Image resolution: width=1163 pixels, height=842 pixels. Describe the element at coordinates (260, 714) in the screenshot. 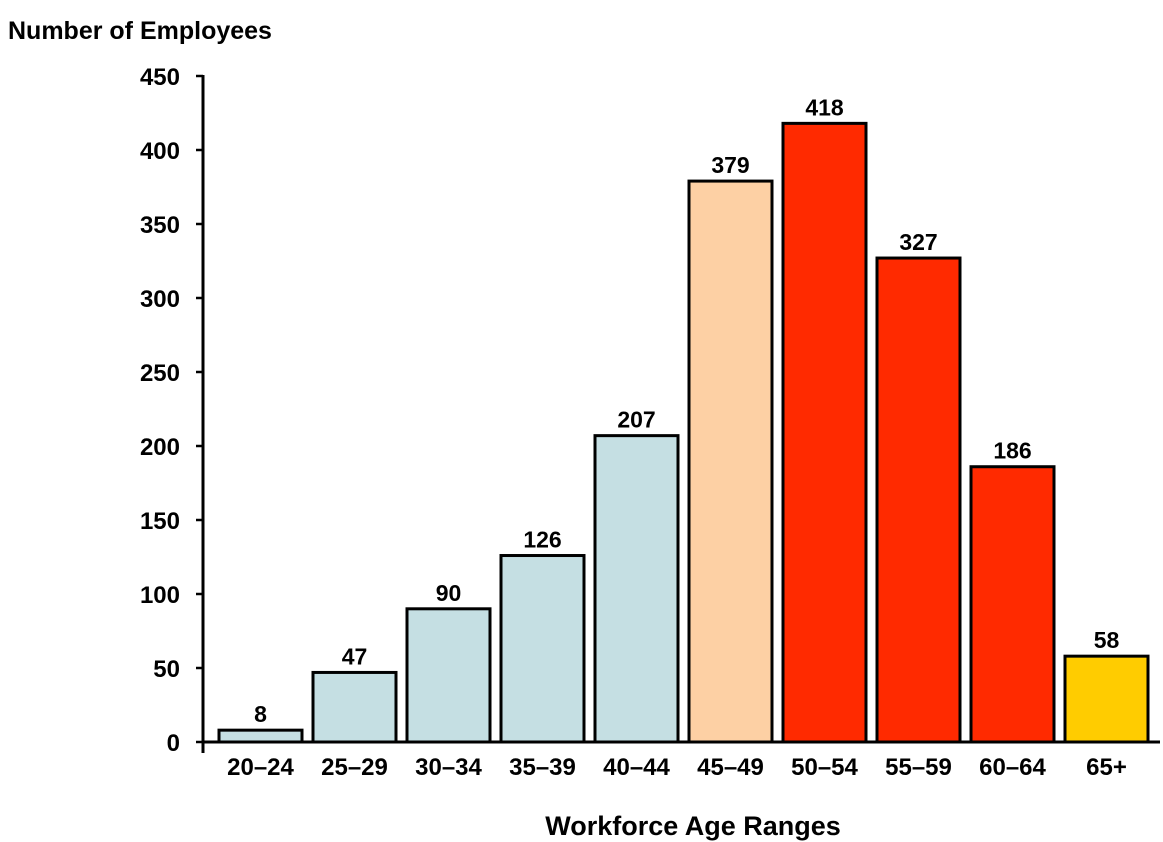

I see `bar-value-label: 8` at that location.